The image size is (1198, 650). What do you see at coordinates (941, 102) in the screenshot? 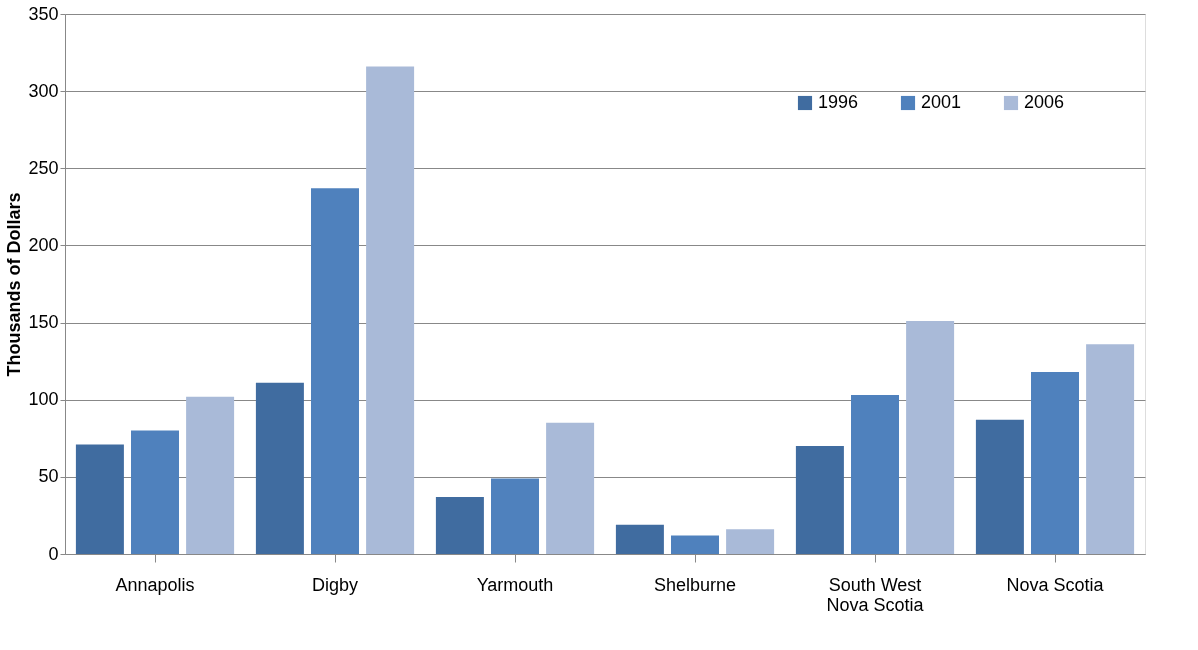
I see `legend-label: 2001` at bounding box center [941, 102].